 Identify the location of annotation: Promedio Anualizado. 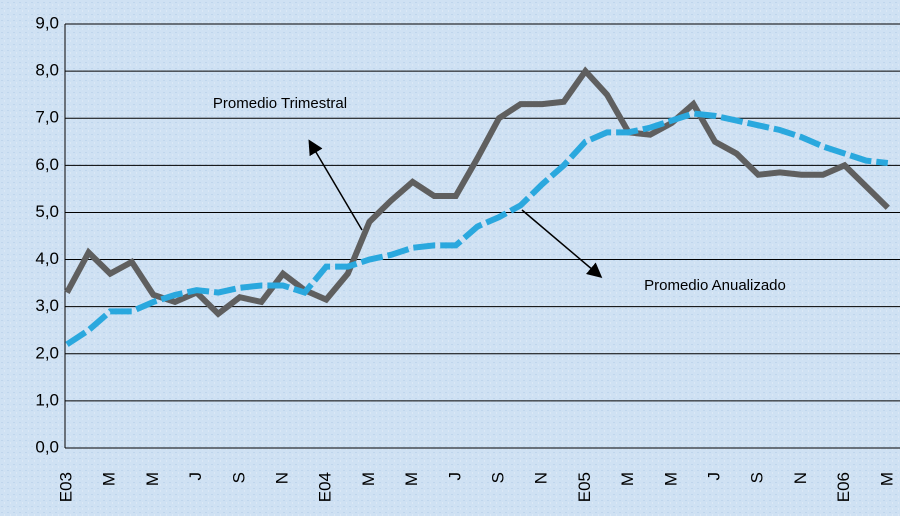
(715, 285).